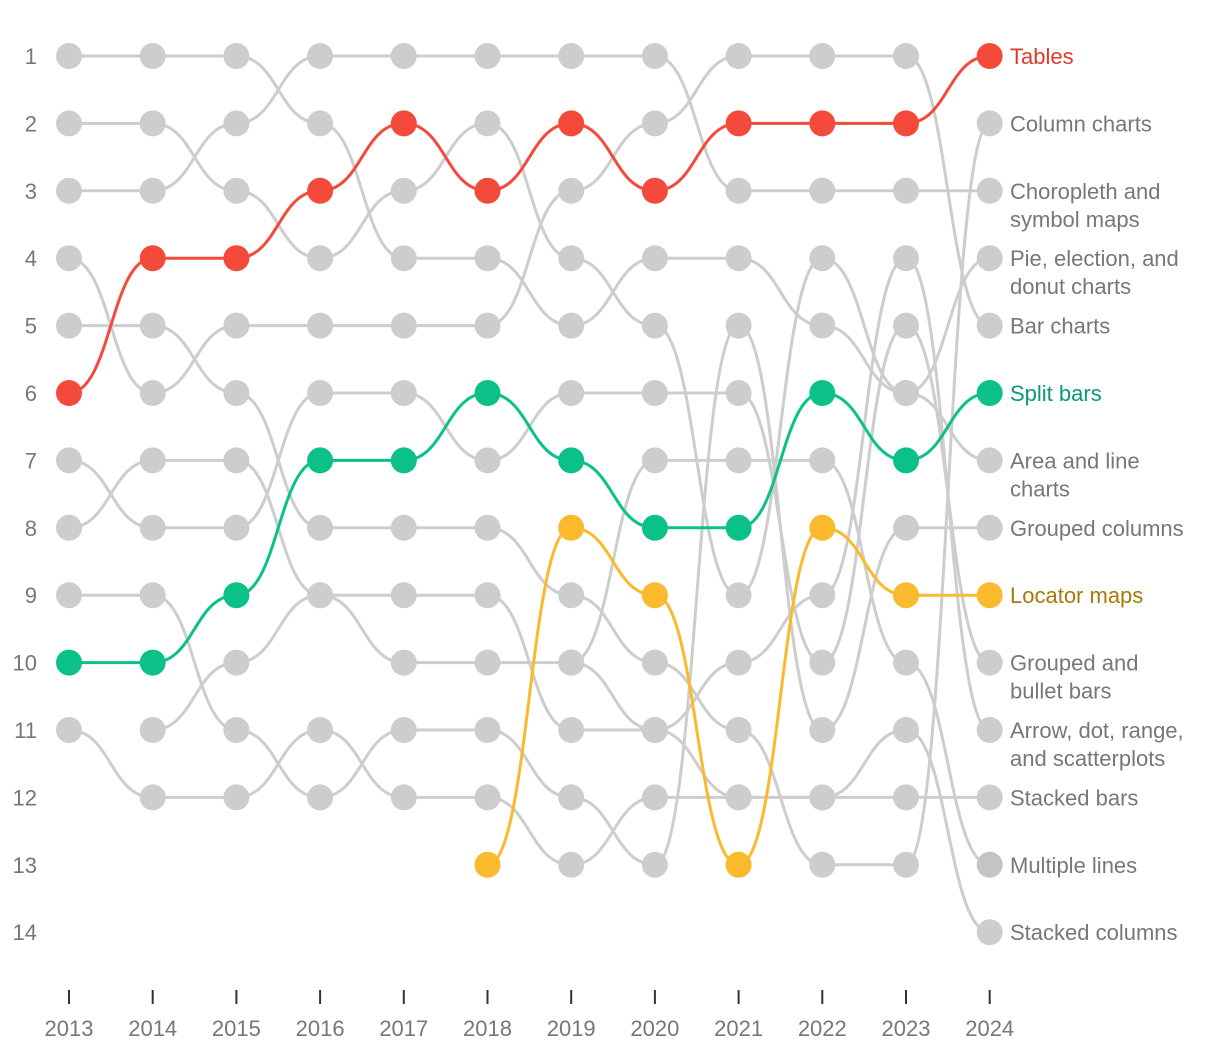 The width and height of the screenshot is (1220, 1052). I want to click on y-tick-label: 12, so click(25, 797).